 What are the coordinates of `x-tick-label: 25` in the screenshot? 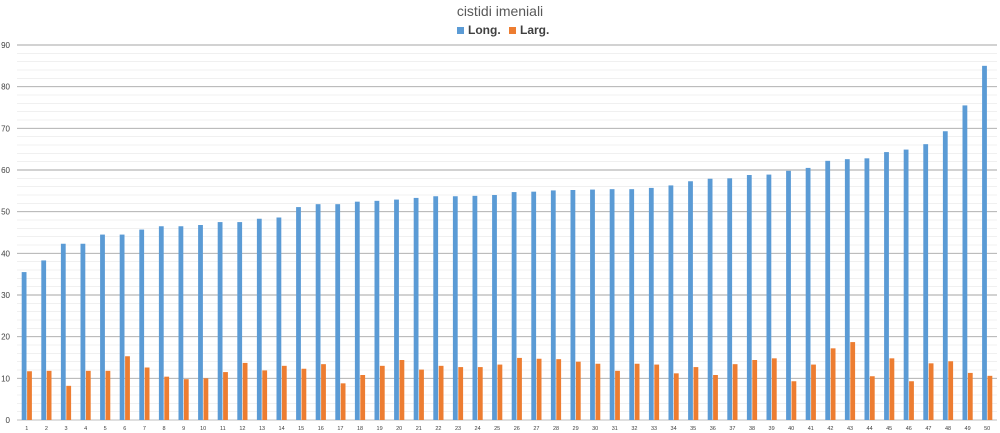 It's located at (497, 429).